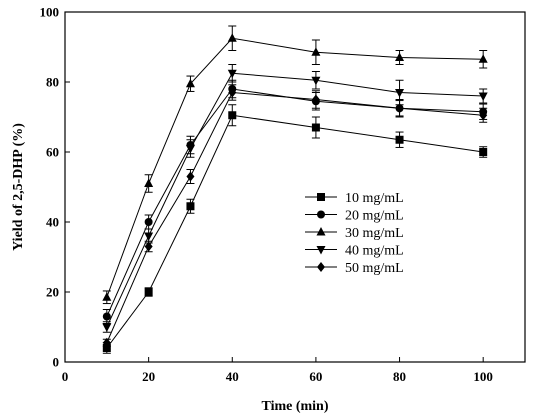 This screenshot has height=417, width=550. I want to click on x-axis-title: Time (min), so click(294, 406).